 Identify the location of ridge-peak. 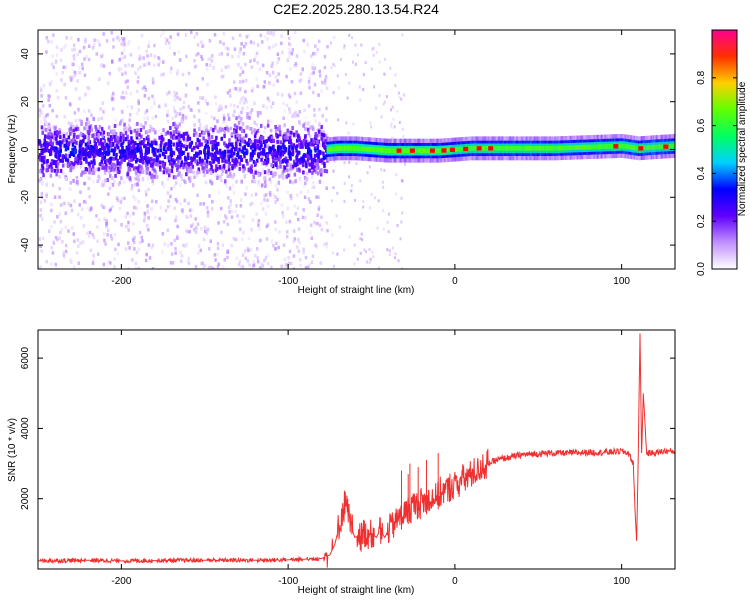
(616, 146).